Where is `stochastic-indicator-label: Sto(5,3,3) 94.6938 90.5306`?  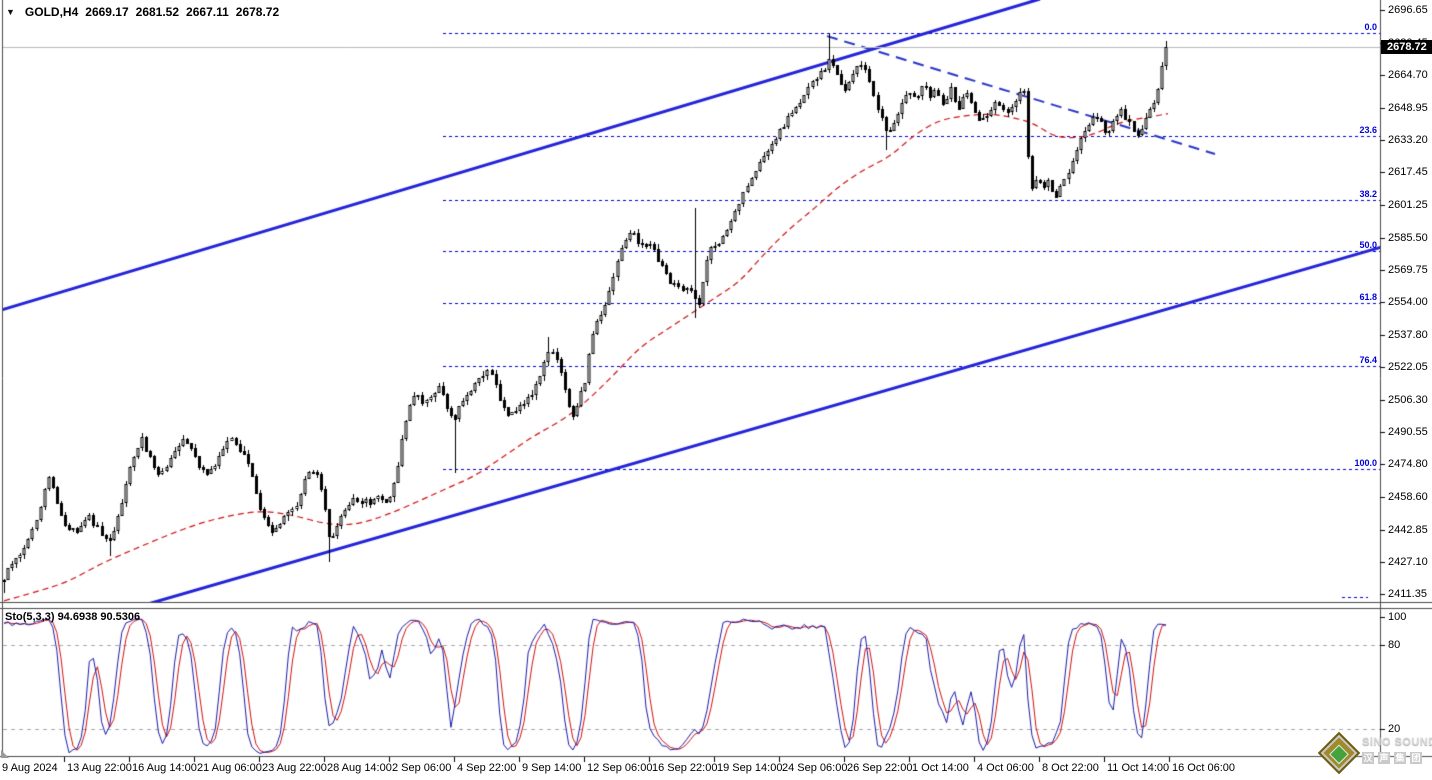 stochastic-indicator-label: Sto(5,3,3) 94.6938 90.5306 is located at coordinates (73, 617).